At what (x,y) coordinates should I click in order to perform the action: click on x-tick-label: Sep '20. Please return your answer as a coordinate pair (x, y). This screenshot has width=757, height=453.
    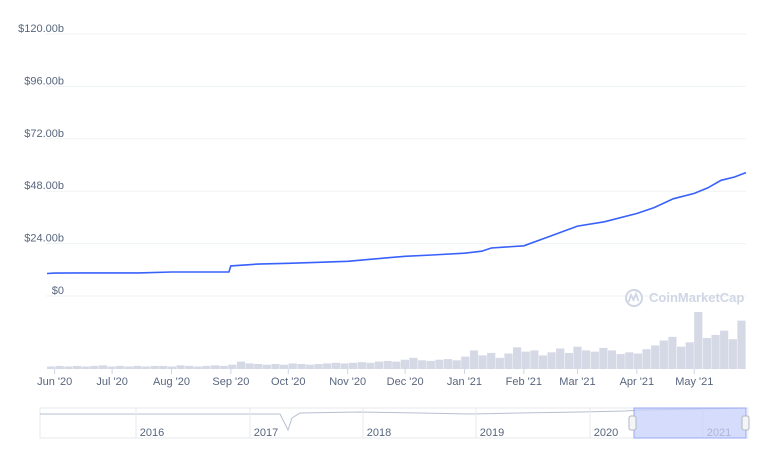
    Looking at the image, I should click on (230, 382).